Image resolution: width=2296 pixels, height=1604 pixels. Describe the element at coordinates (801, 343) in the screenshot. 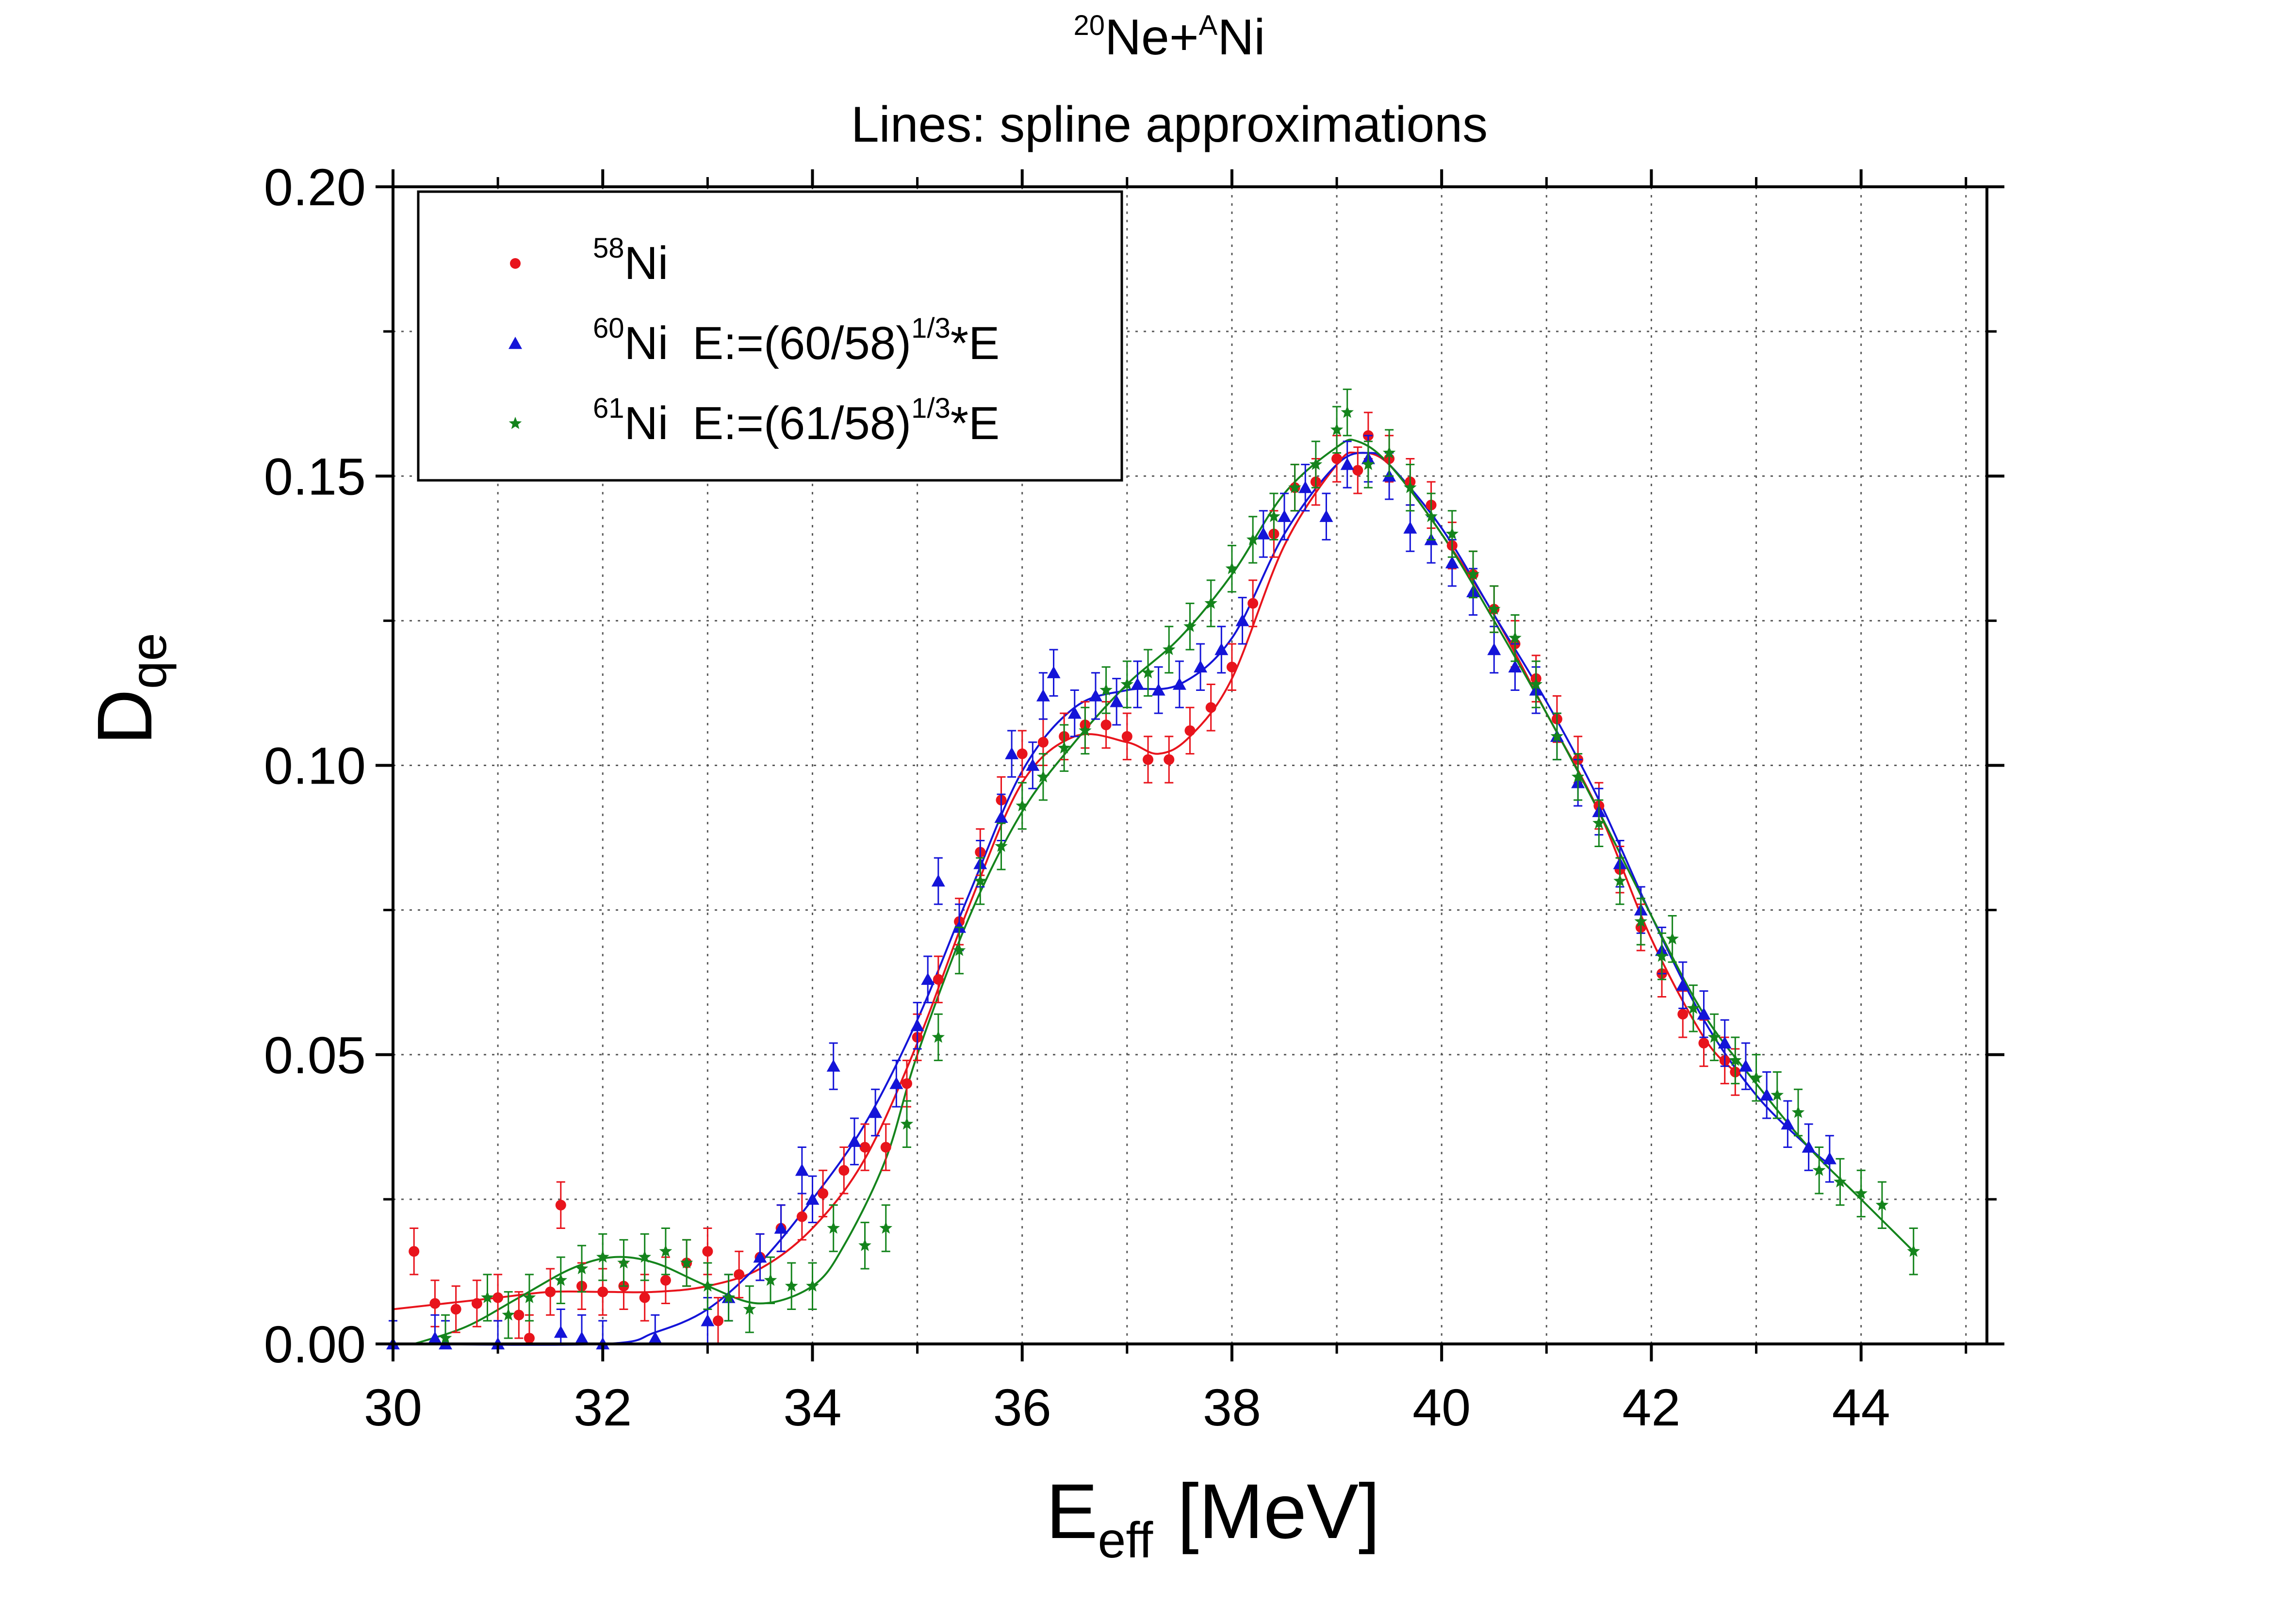

I see `legend-label-transform: E:=(60/58)` at that location.